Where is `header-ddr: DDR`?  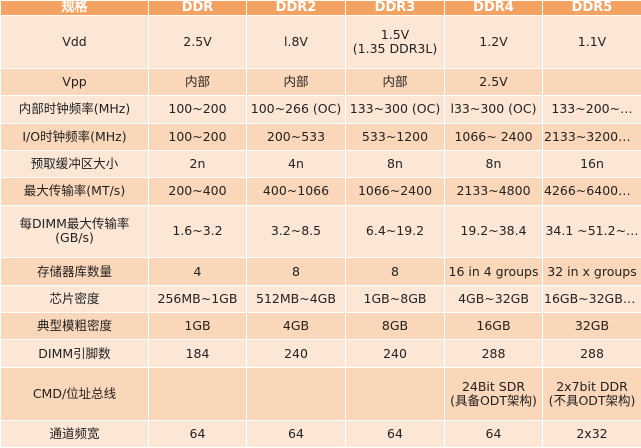
header-ddr: DDR is located at coordinates (197, 8).